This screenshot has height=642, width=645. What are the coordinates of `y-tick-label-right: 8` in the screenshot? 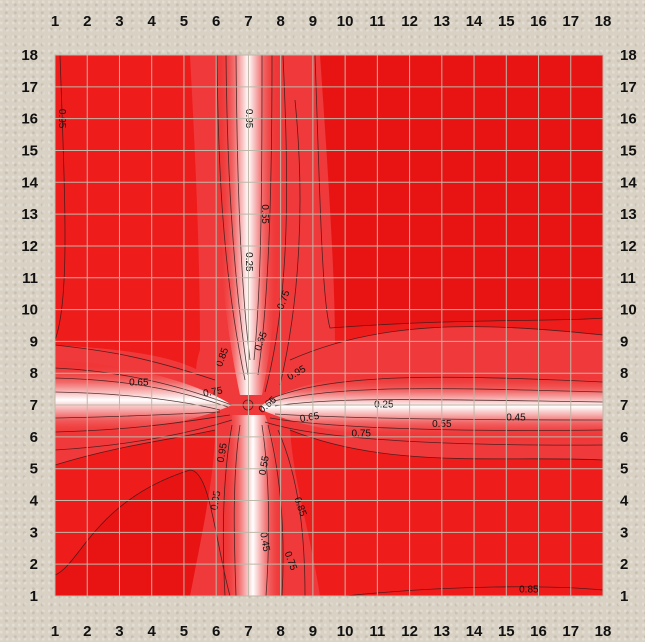 It's located at (624, 373).